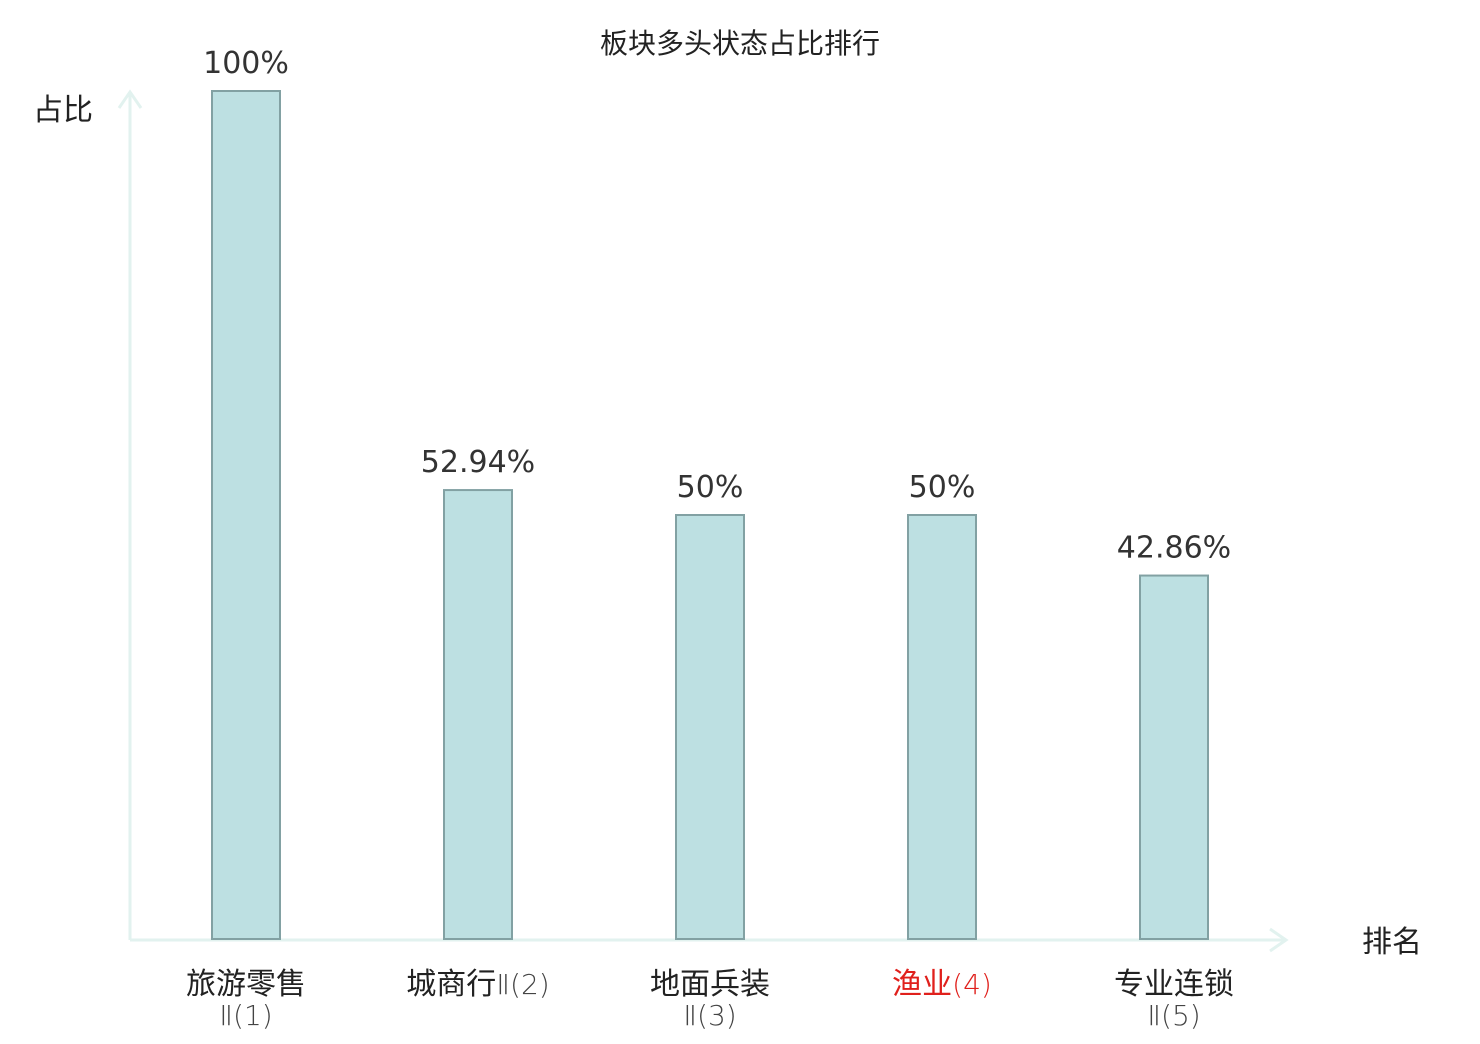 This screenshot has width=1480, height=1044. Describe the element at coordinates (478, 462) in the screenshot. I see `value-label-2: 52.94%` at that location.